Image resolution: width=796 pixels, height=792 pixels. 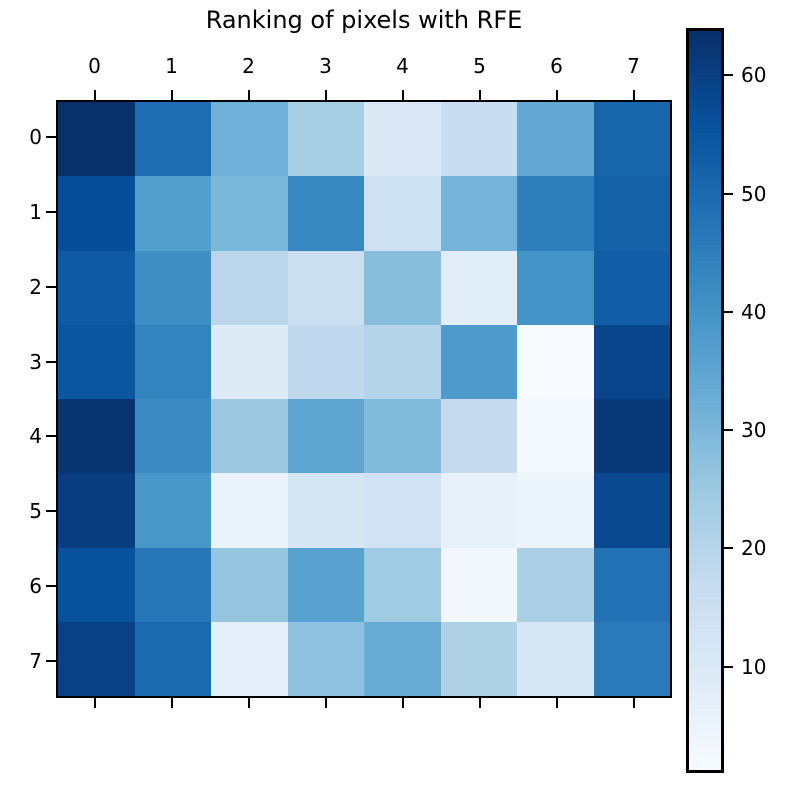 I want to click on x-tick-label: 7, so click(x=633, y=66).